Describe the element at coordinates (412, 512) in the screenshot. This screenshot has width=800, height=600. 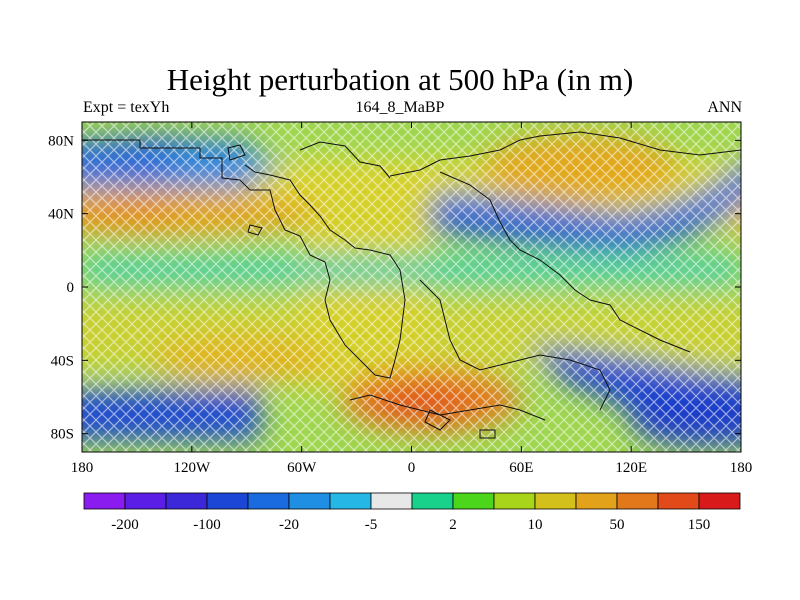
I see `colorbar: -200 -100 -20 -5 2 10 50 150` at that location.